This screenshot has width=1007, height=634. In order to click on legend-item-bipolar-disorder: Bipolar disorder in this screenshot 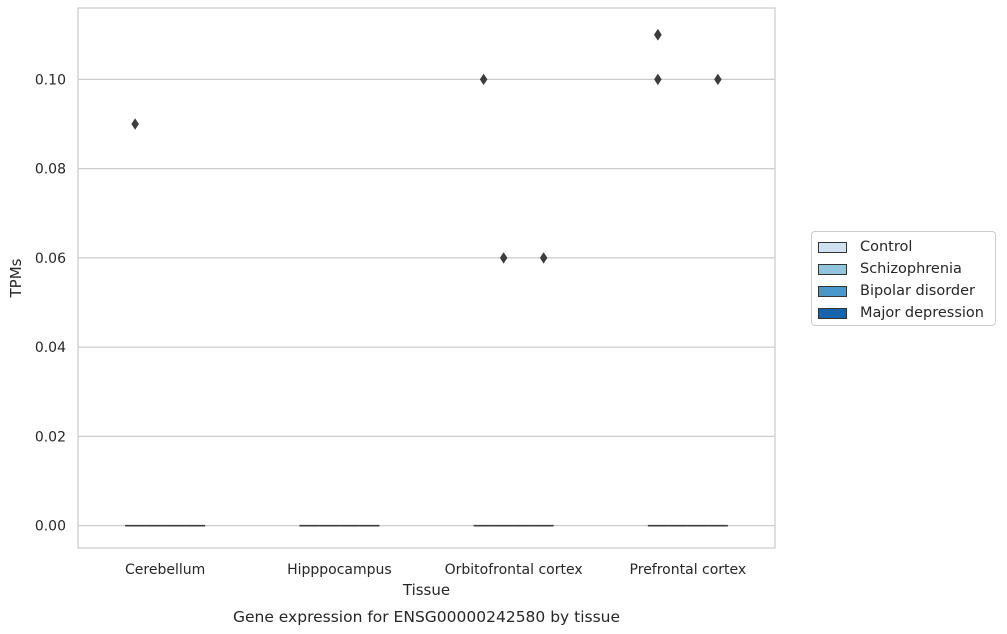, I will do `click(906, 291)`.